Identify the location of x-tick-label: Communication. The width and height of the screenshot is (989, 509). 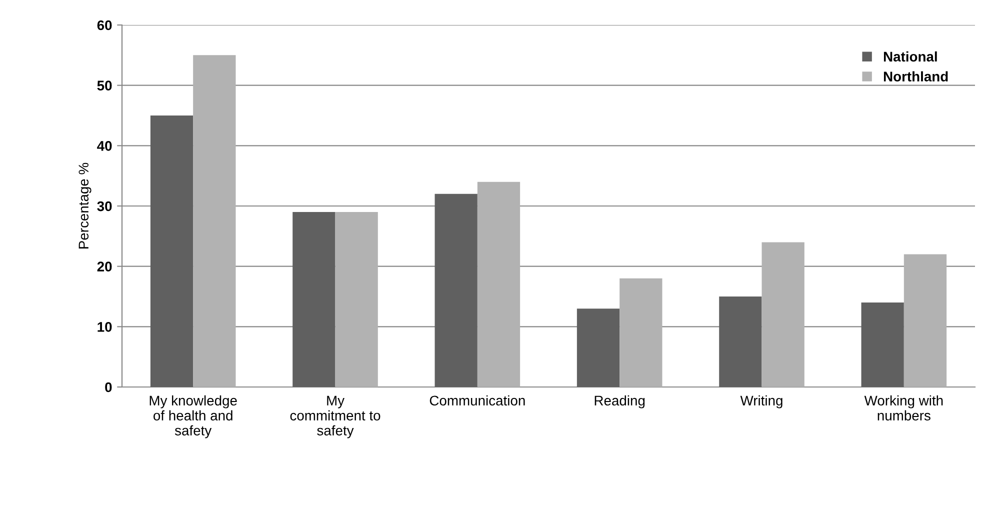
(477, 400).